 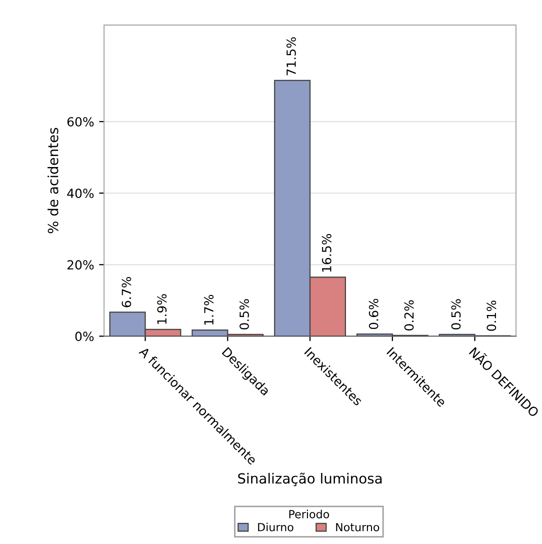 I want to click on y-tick-label: 0%, so click(x=84, y=337).